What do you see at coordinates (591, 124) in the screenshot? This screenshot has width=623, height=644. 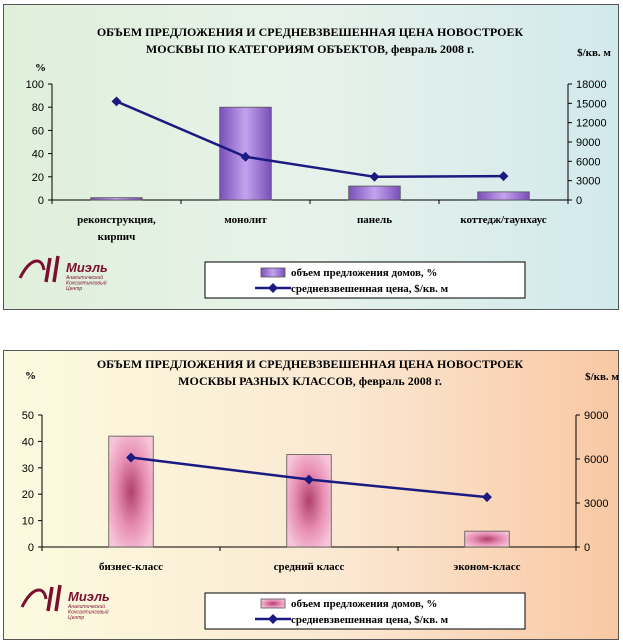 I see `y2-tick-label: 12000` at bounding box center [591, 124].